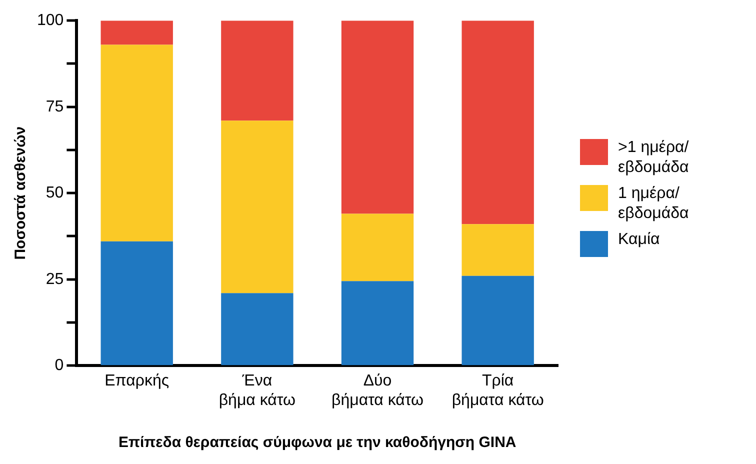 Image resolution: width=756 pixels, height=464 pixels. I want to click on y-tick-label: 0, so click(59, 365).